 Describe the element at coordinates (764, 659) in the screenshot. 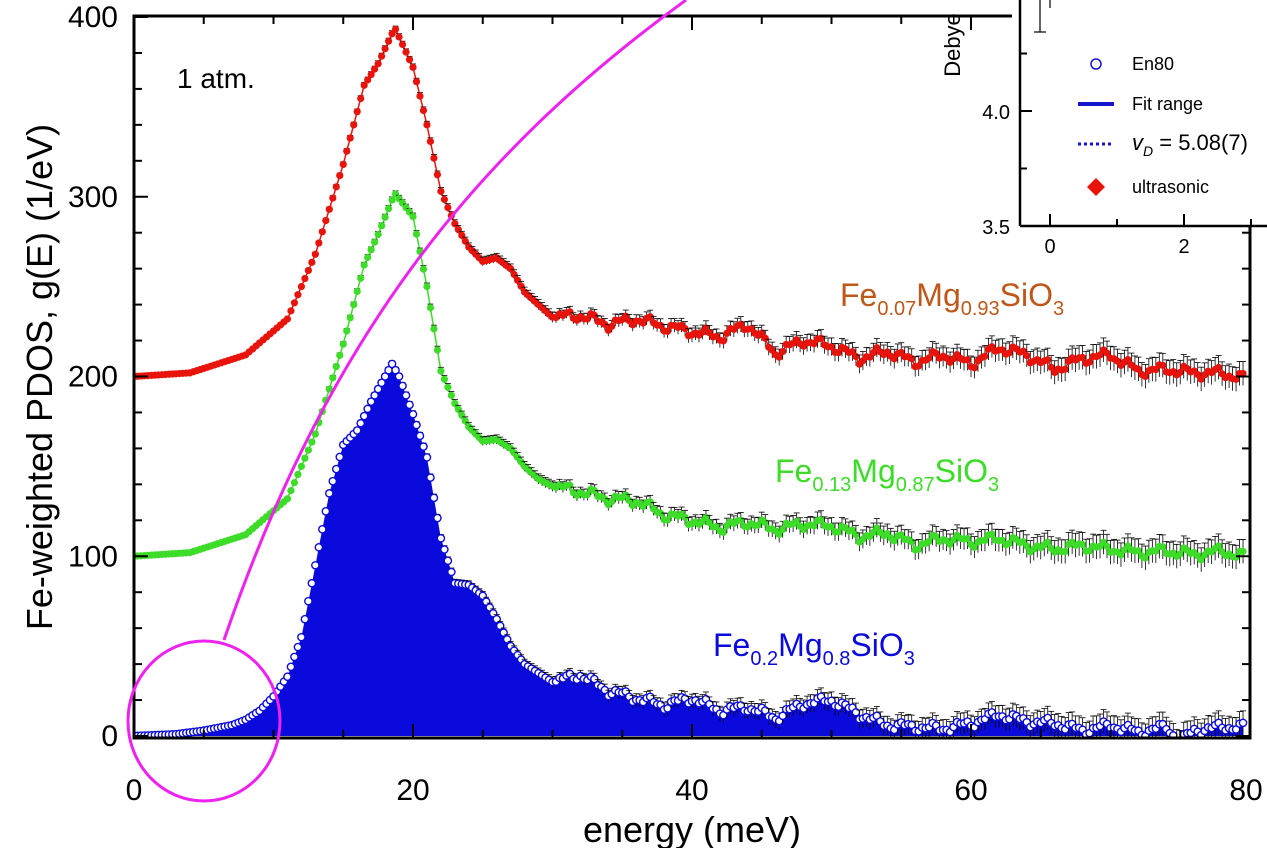

I see `label-subscript: 0.2` at that location.